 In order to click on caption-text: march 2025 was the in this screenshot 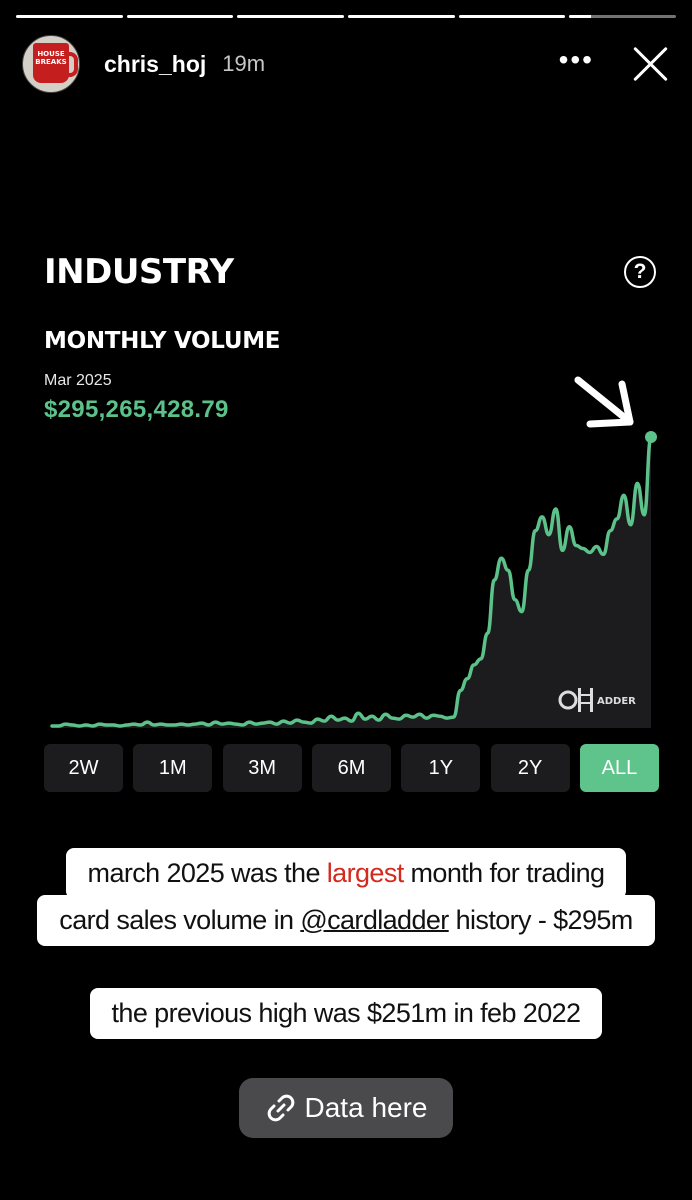, I will do `click(207, 873)`.